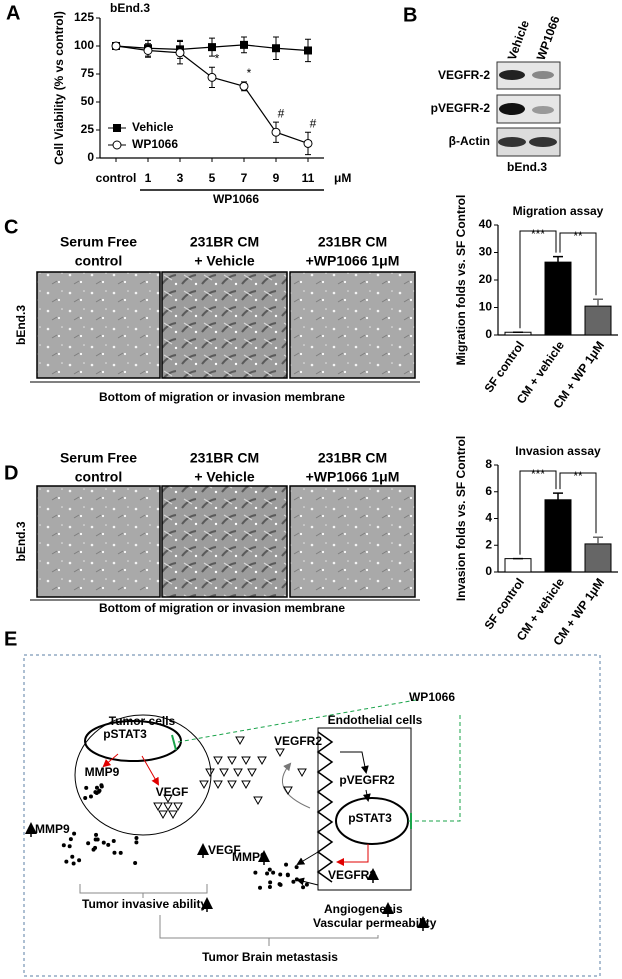  I want to click on blot-row-label: pVEGFR-2, so click(461, 108).